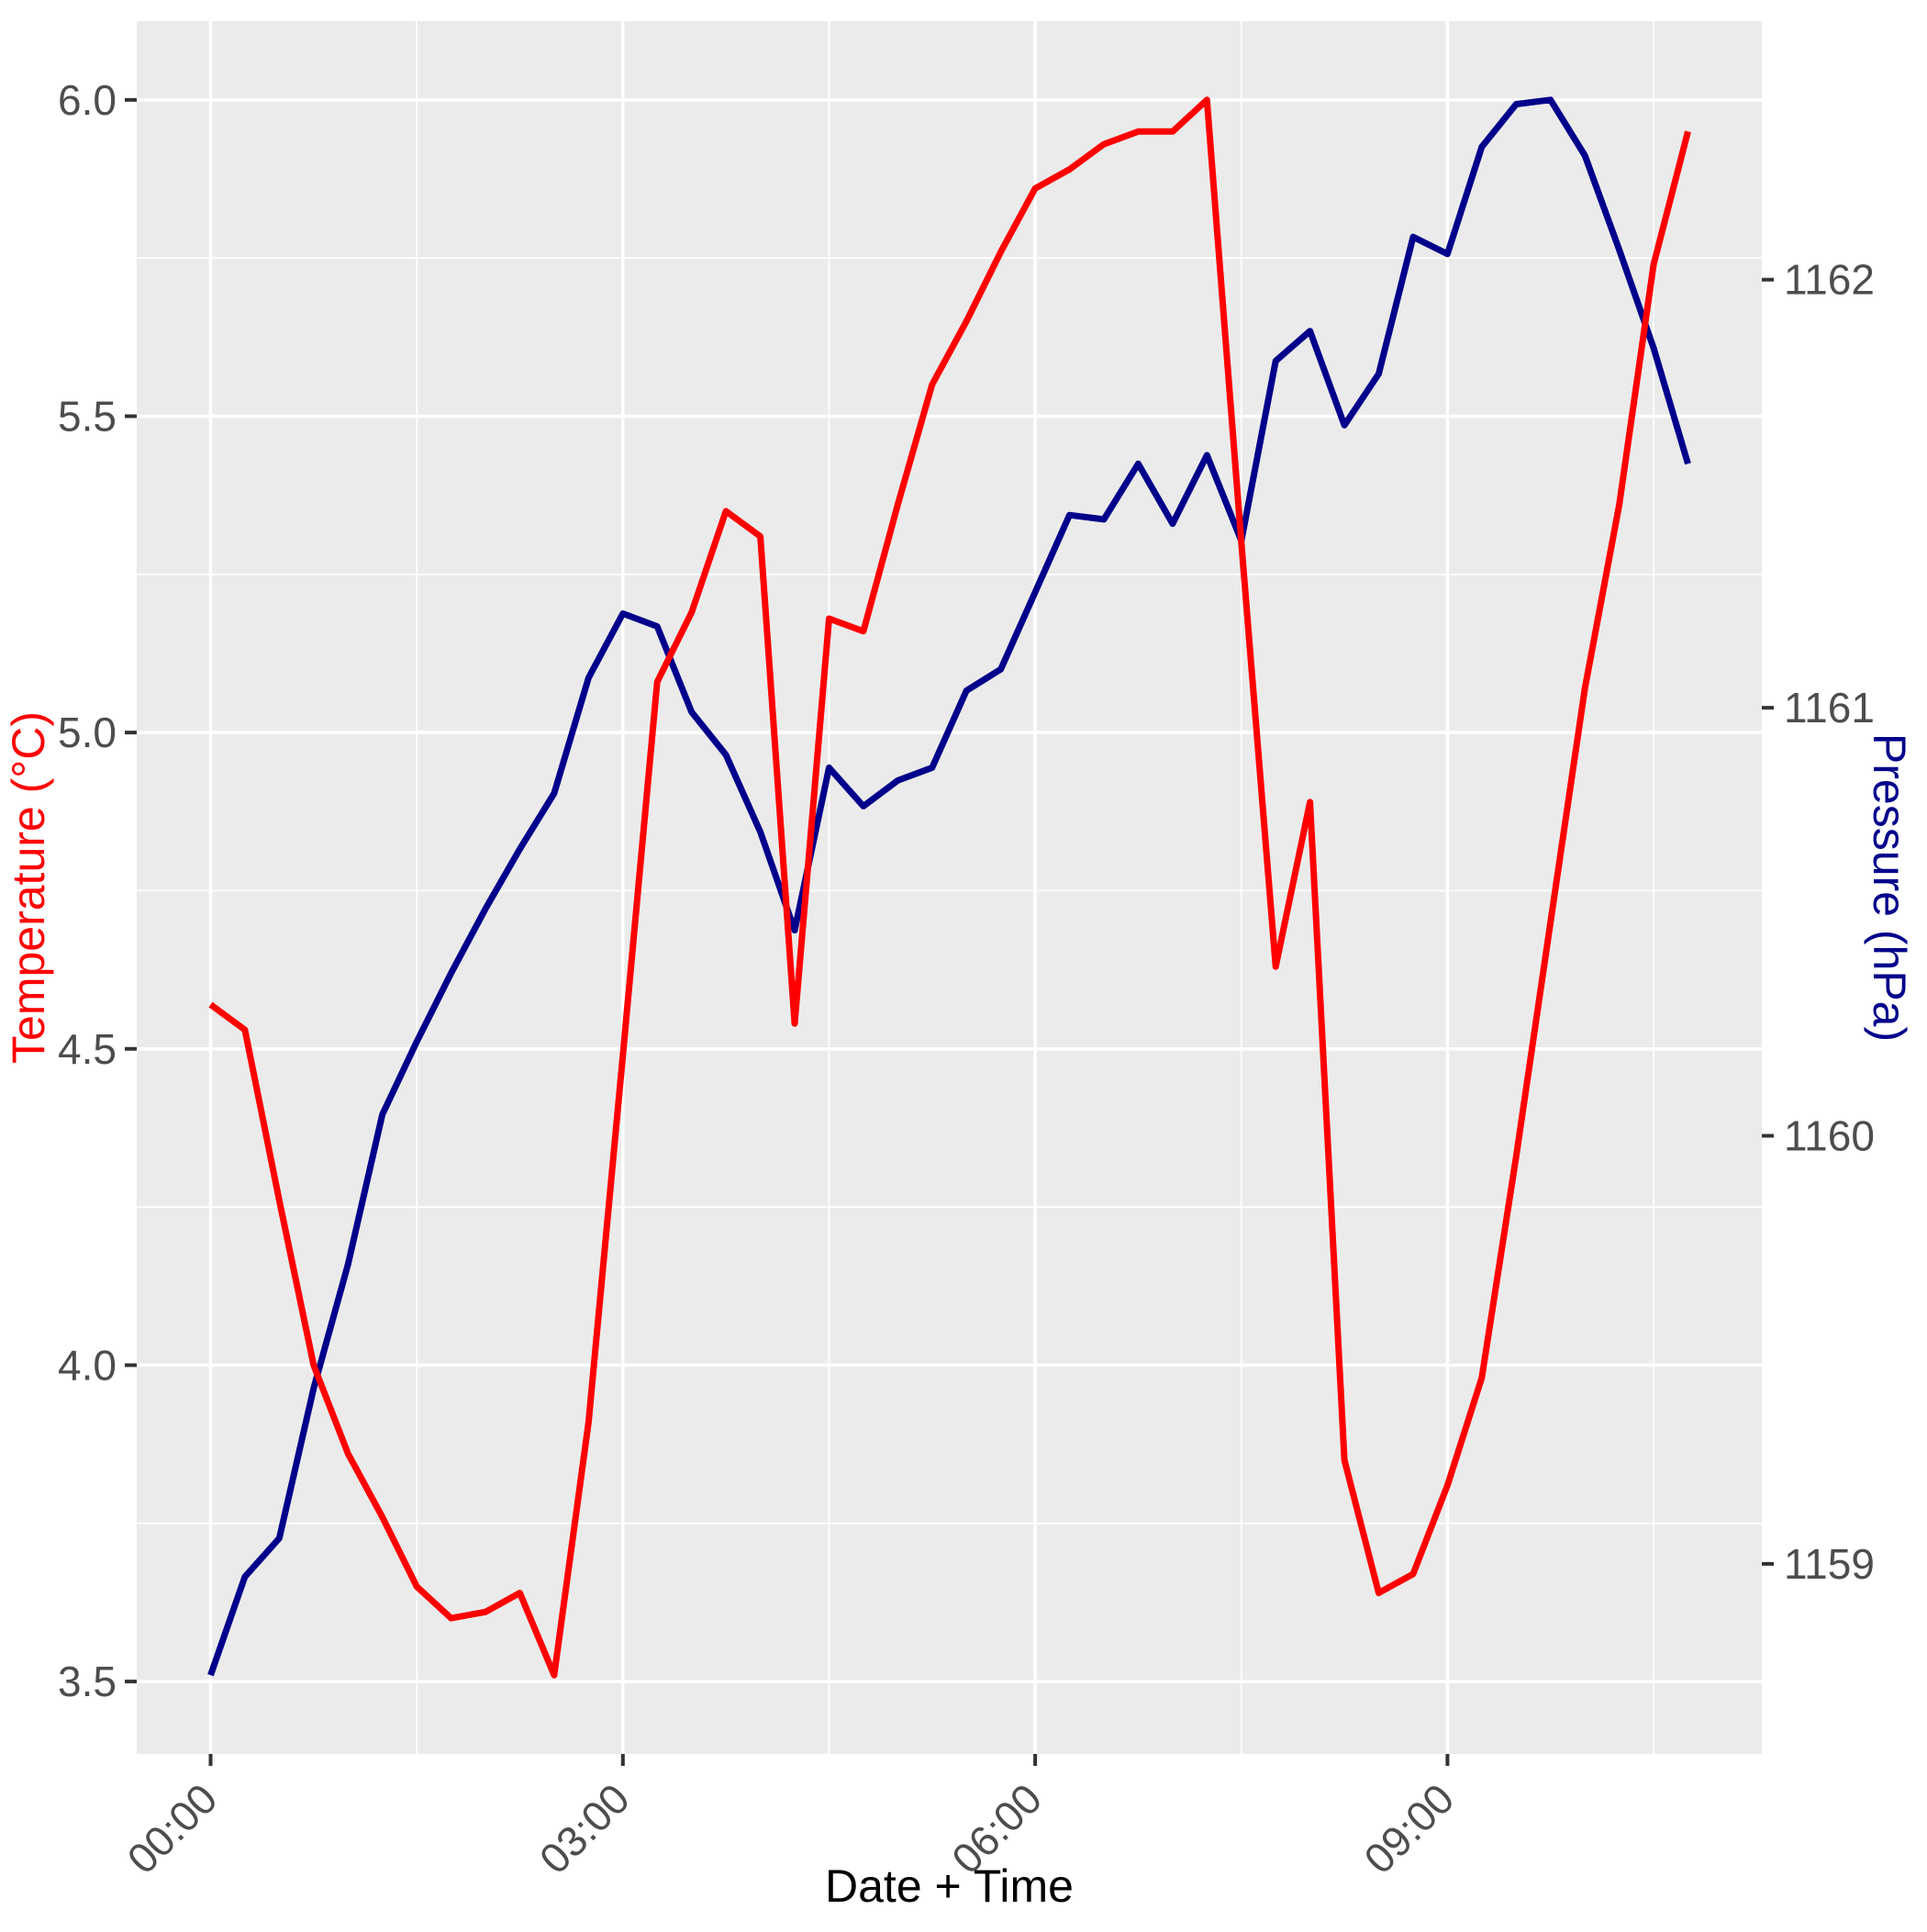 This screenshot has height=1932, width=1927. What do you see at coordinates (1829, 1564) in the screenshot?
I see `right-tick-label: 1159` at bounding box center [1829, 1564].